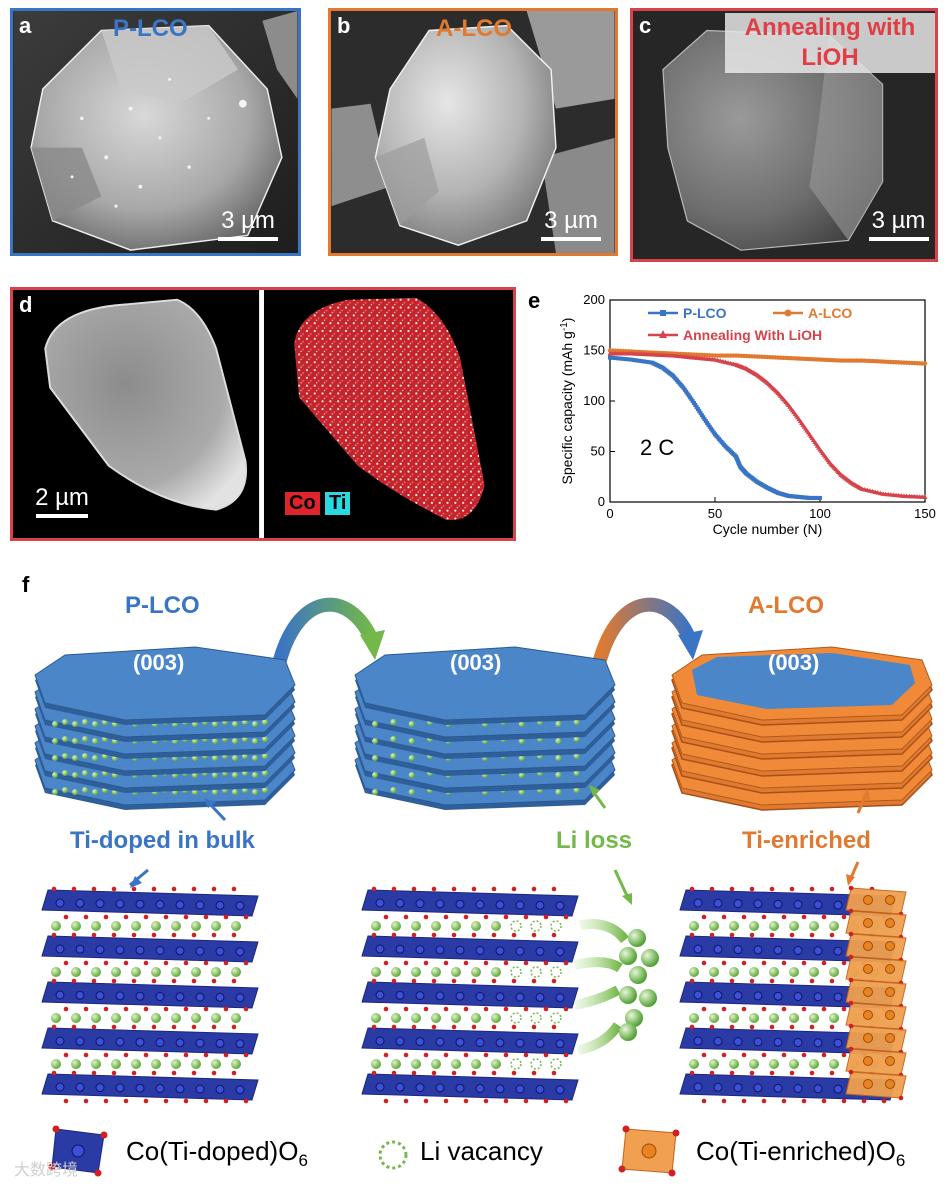  I want to click on legend-marker, so click(788, 313).